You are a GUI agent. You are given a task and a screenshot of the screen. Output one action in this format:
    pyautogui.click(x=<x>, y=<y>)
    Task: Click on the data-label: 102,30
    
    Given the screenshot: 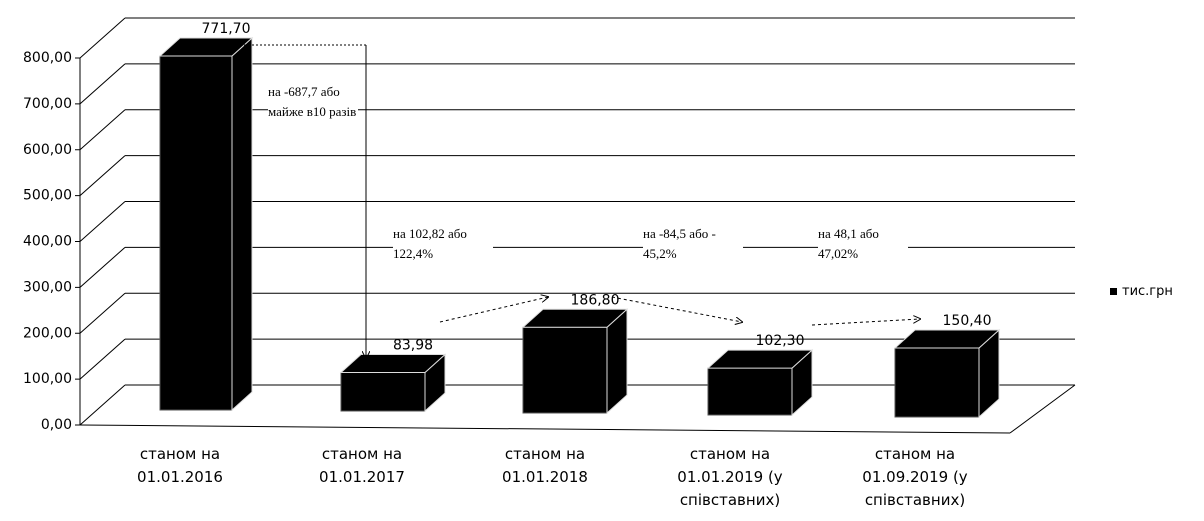 What is the action you would take?
    pyautogui.click(x=780, y=341)
    